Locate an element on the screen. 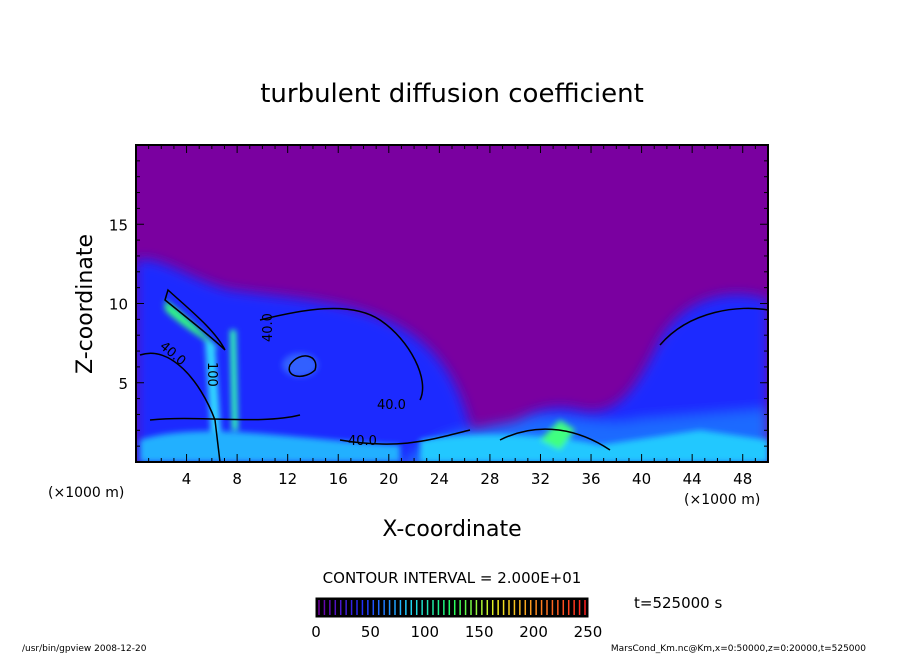 The width and height of the screenshot is (904, 658). colorbar-ticks: 0 50 100 150 200 250 is located at coordinates (456, 632).